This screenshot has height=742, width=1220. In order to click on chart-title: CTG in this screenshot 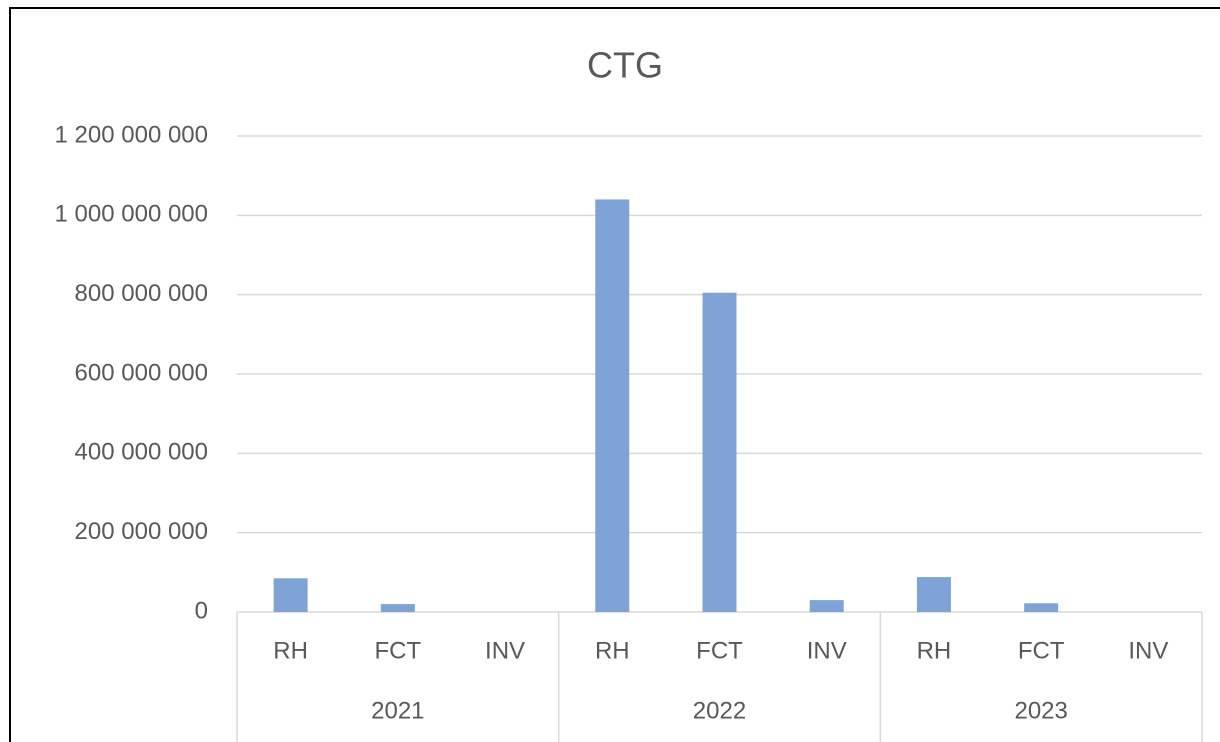, I will do `click(625, 65)`.